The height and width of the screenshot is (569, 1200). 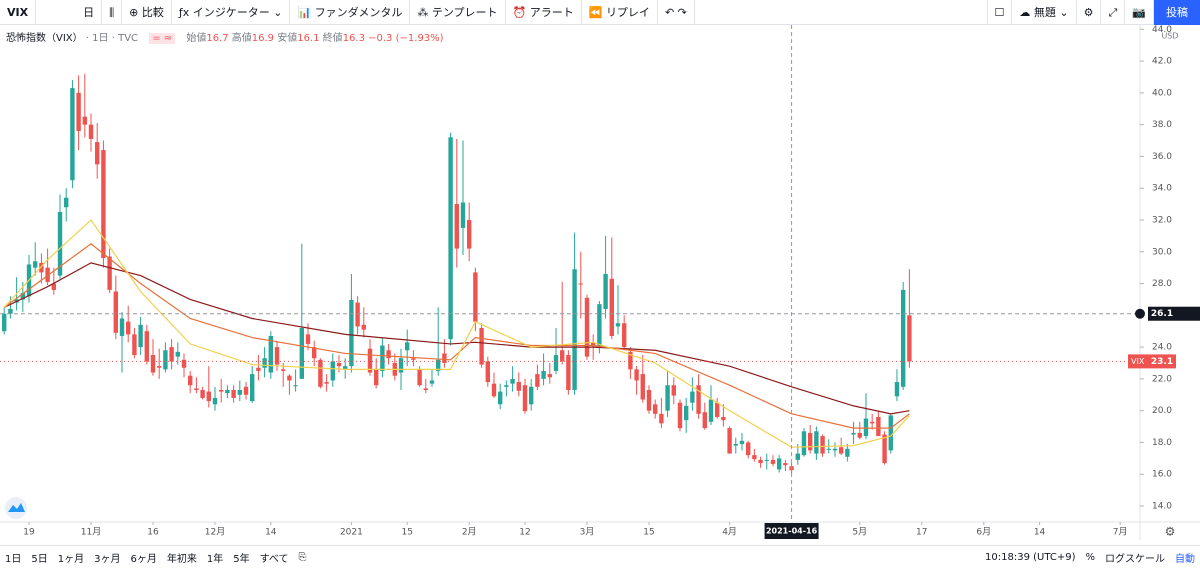 What do you see at coordinates (458, 12) in the screenshot?
I see `templates: ⁂ テンプレート` at bounding box center [458, 12].